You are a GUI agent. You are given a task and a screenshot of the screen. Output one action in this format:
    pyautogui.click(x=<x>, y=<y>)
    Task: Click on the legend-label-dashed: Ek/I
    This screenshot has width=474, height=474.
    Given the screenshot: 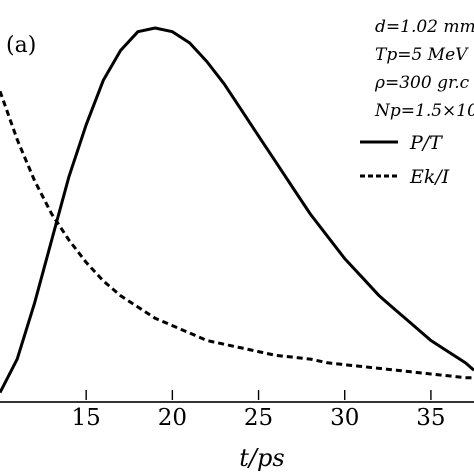 What is the action you would take?
    pyautogui.click(x=429, y=177)
    